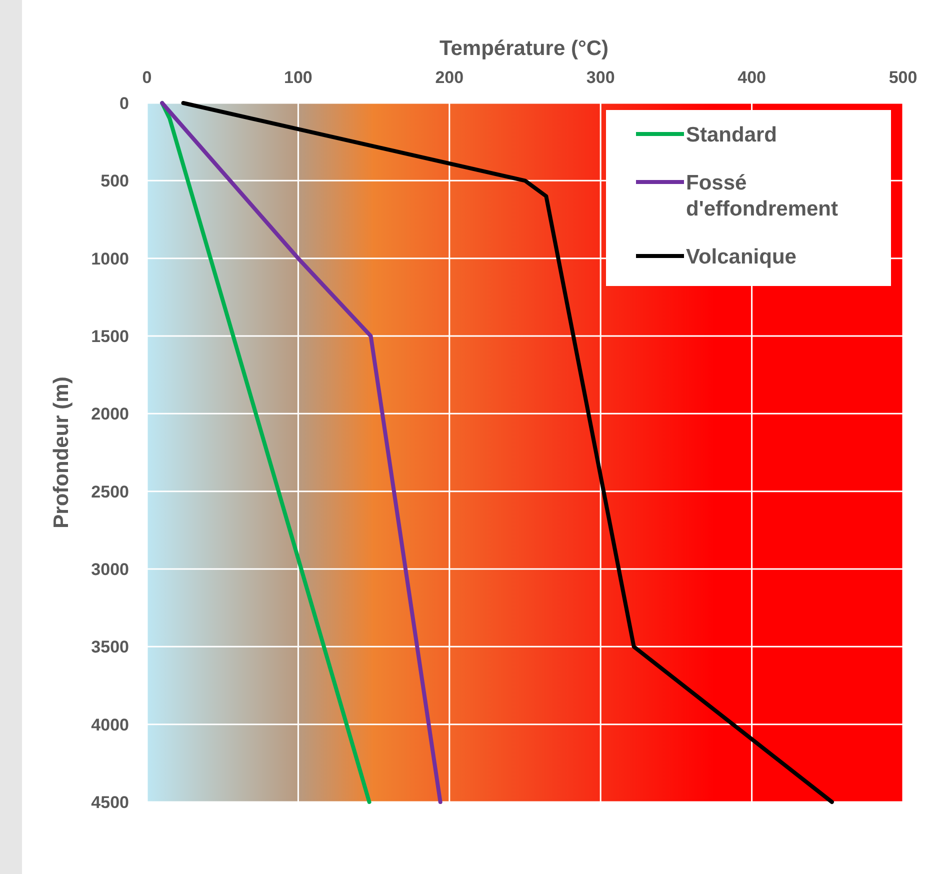 This screenshot has width=944, height=874. What do you see at coordinates (110, 414) in the screenshot?
I see `y-tick-label: 2000` at bounding box center [110, 414].